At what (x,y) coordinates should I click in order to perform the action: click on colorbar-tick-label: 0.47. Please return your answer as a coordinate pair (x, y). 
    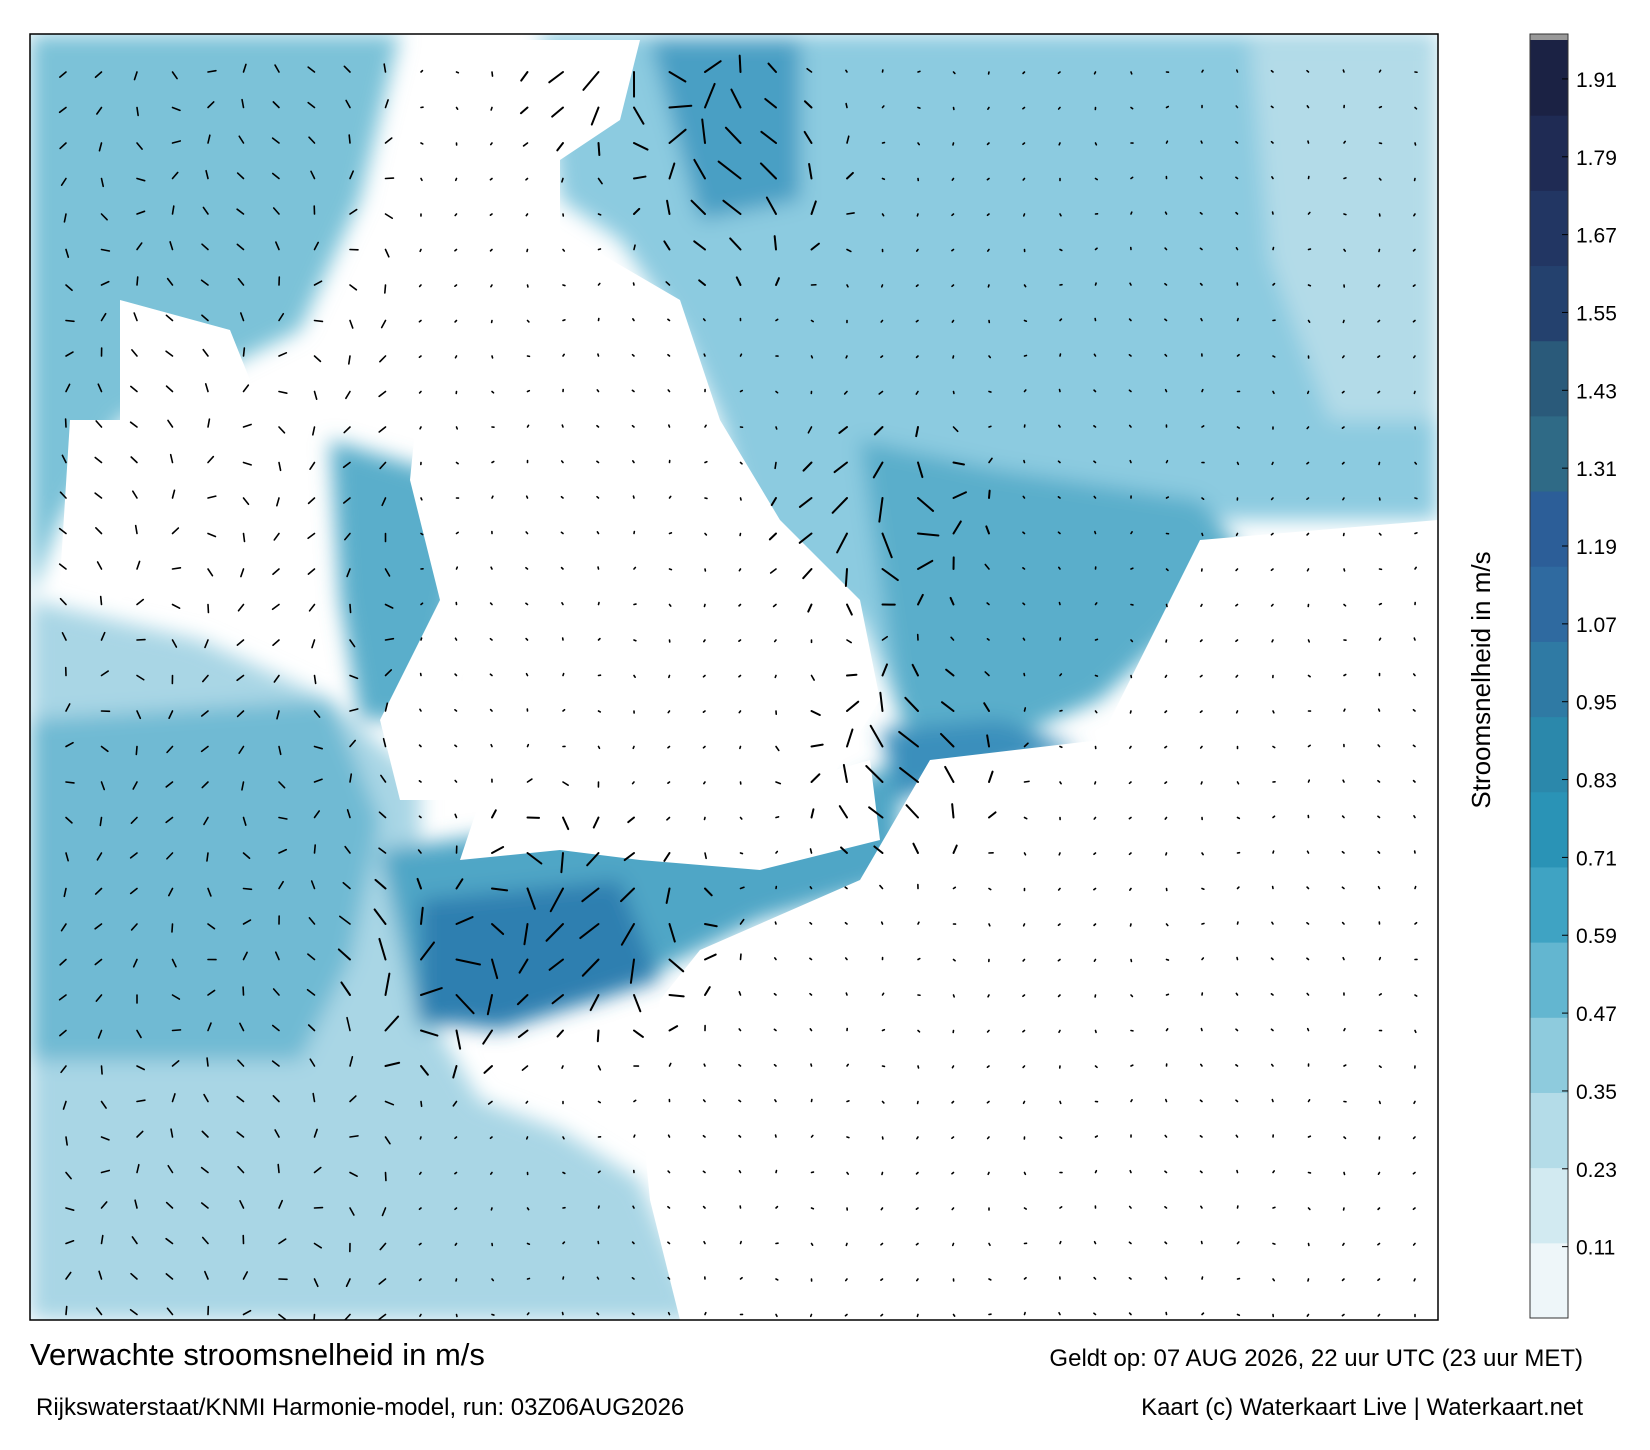
    Looking at the image, I should click on (1596, 1014).